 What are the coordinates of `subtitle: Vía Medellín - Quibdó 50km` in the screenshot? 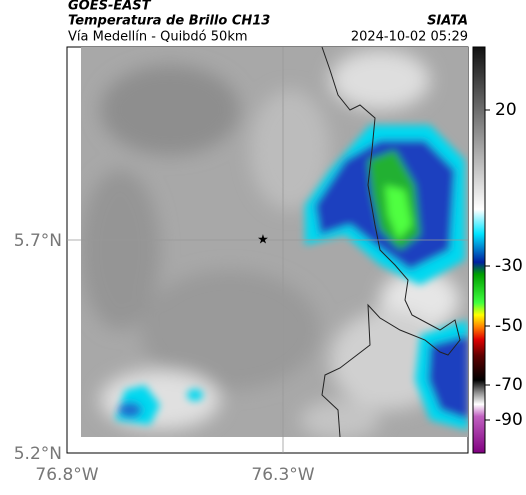 It's located at (158, 37).